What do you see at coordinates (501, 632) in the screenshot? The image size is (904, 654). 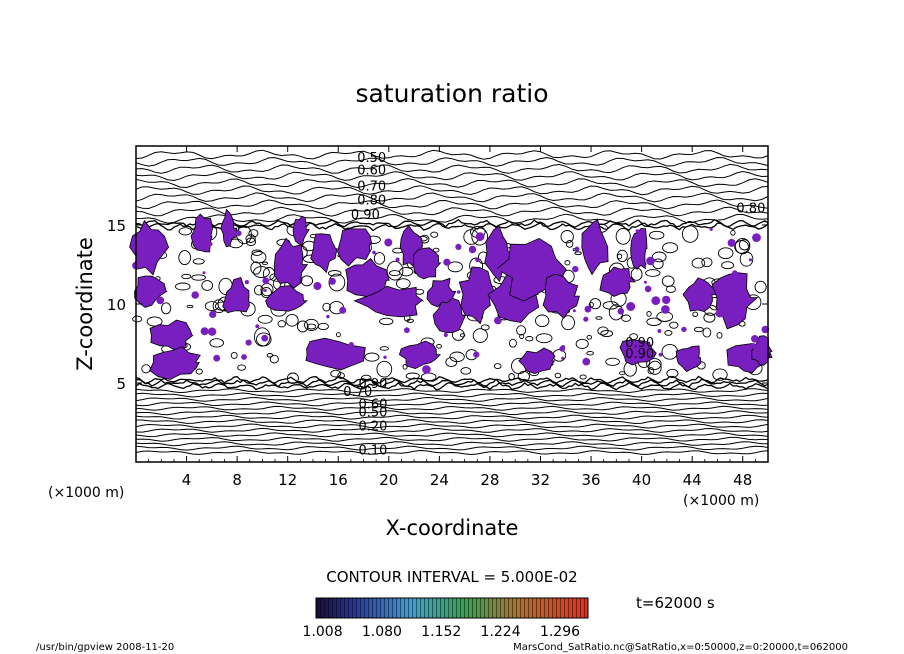 I see `colorbar-tick-label: 1.224` at bounding box center [501, 632].